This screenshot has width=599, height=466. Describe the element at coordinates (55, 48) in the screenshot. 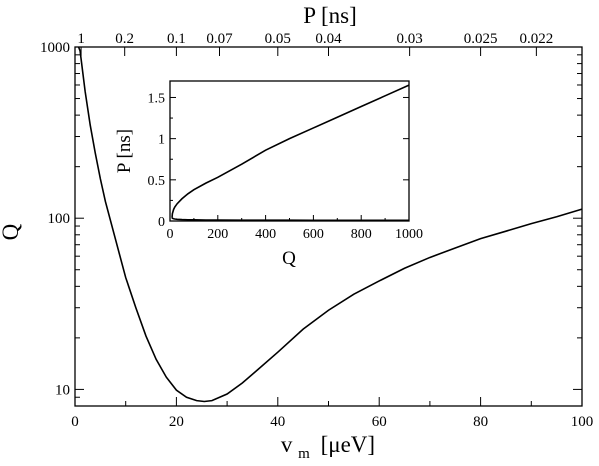

I see `main-y-tick-label: 1000` at that location.